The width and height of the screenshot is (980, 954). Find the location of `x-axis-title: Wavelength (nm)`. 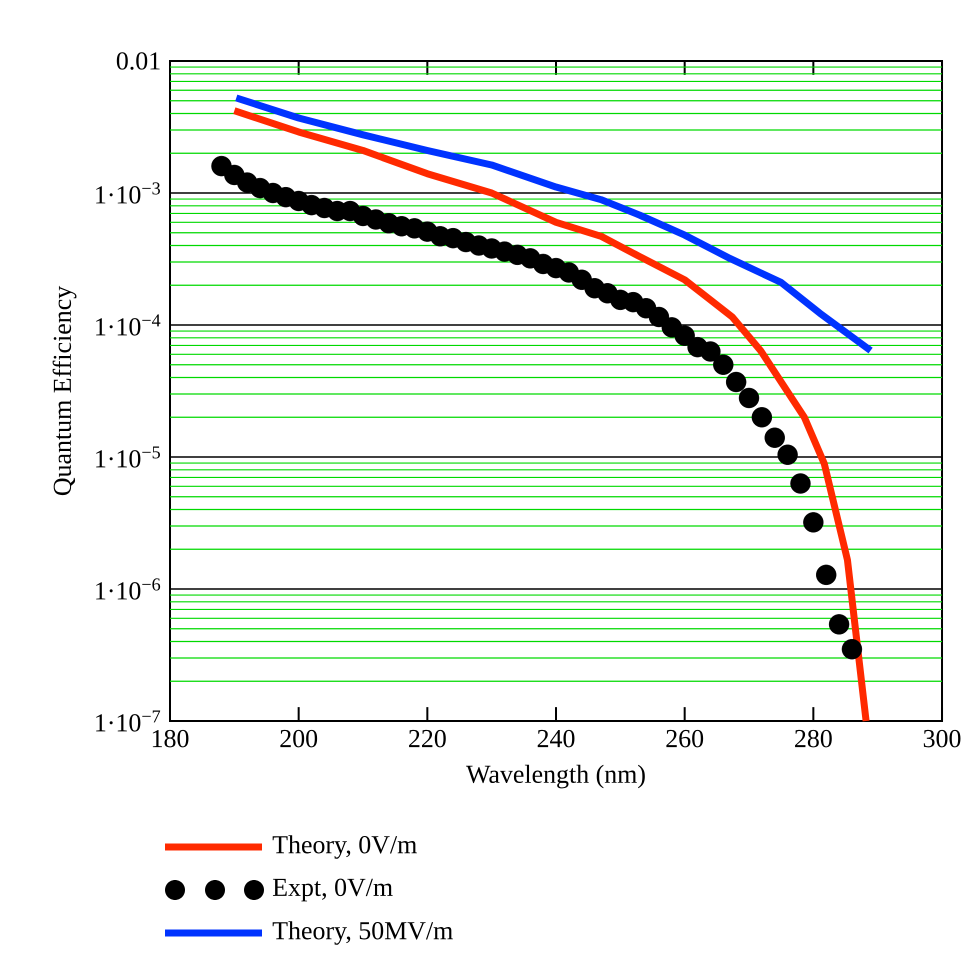

x-axis-title: Wavelength (nm) is located at coordinates (555, 776).